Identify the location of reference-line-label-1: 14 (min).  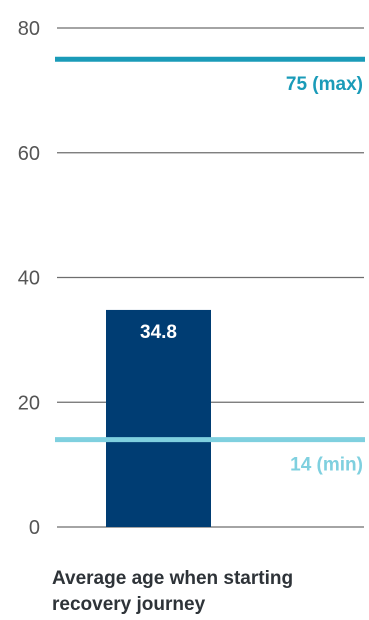
(326, 465).